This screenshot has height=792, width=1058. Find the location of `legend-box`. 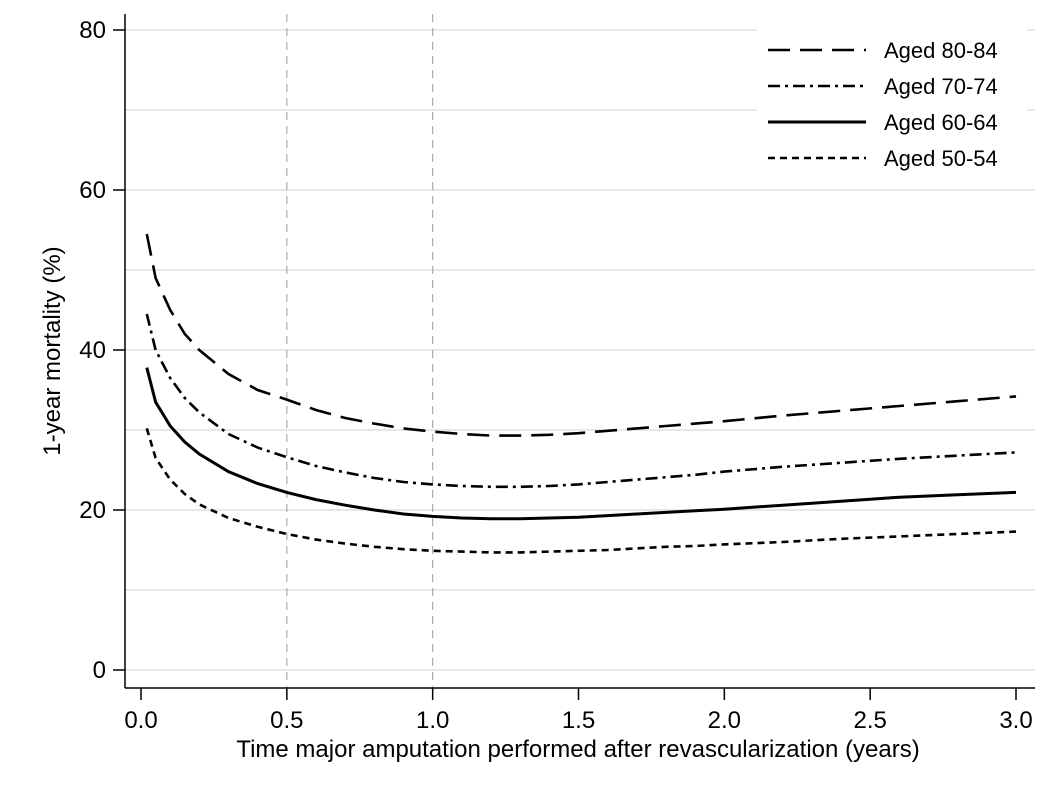

legend-box is located at coordinates (892, 104).